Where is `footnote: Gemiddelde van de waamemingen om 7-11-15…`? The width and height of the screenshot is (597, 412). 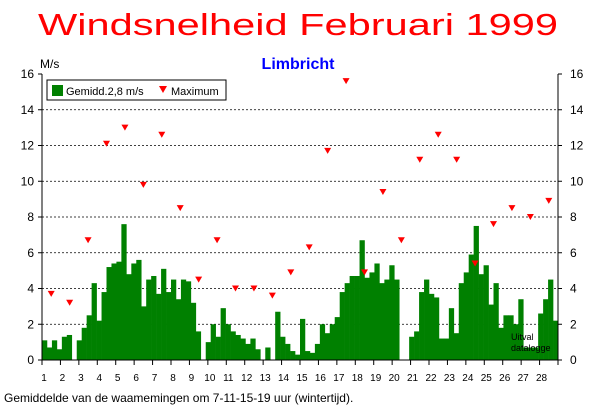 footnote: Gemiddelde van de waamemingen om 7-11-15… is located at coordinates (178, 398).